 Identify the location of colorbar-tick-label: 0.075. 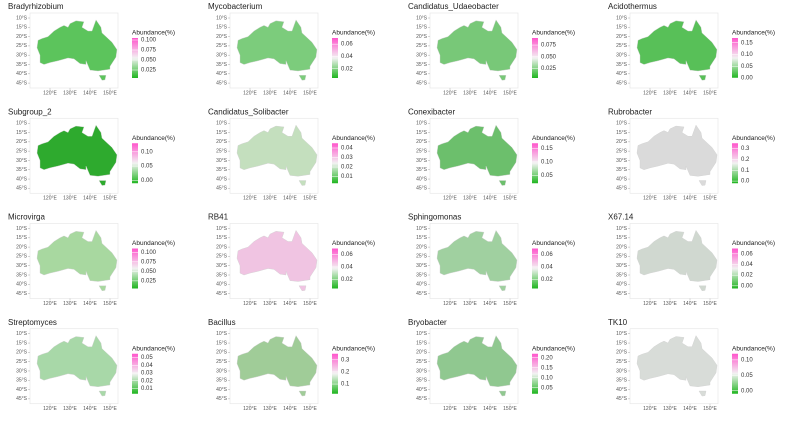
(549, 46).